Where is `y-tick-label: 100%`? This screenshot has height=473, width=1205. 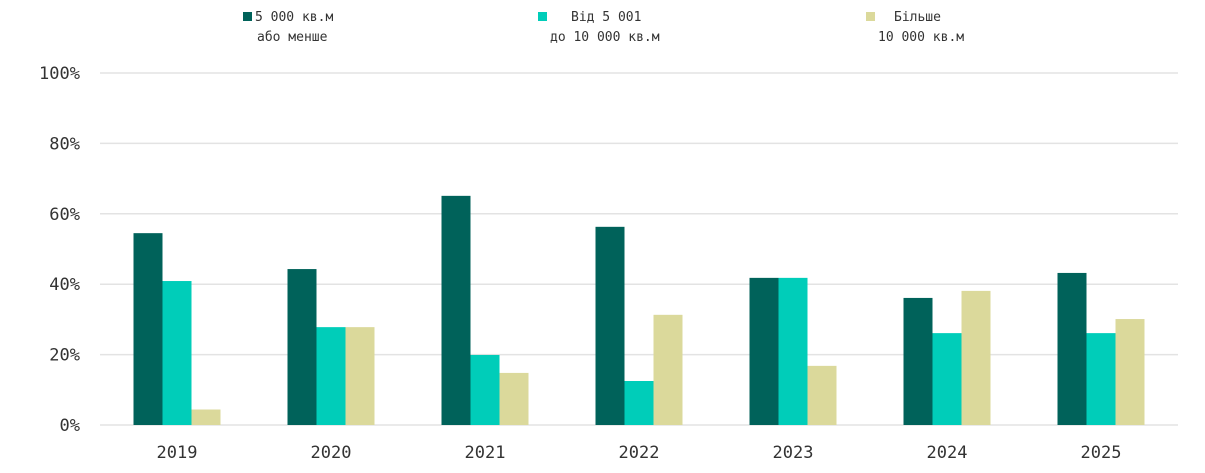 y-tick-label: 100% is located at coordinates (59, 74).